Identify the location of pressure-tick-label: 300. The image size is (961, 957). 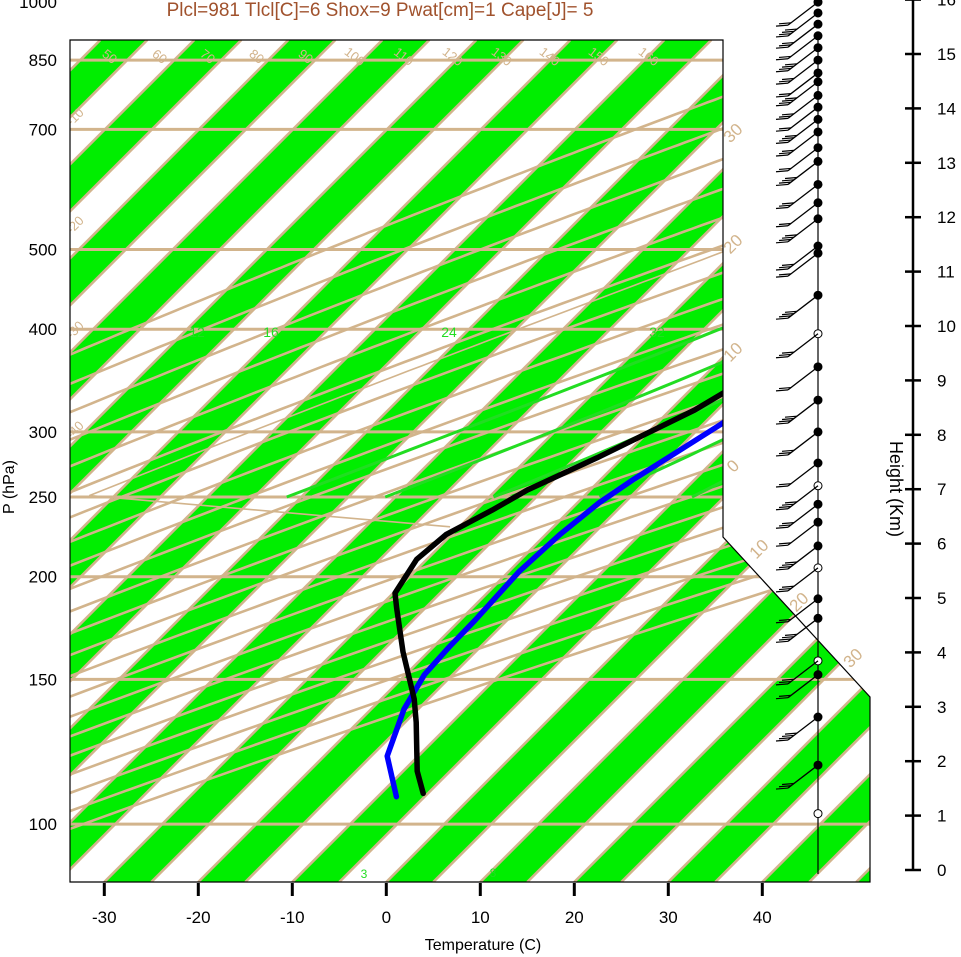
(43, 432).